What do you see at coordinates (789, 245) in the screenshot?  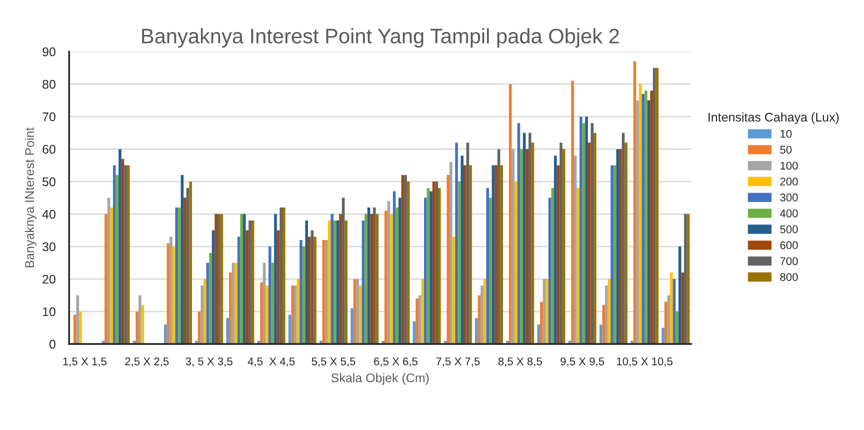 I see `legend-label: 600` at bounding box center [789, 245].